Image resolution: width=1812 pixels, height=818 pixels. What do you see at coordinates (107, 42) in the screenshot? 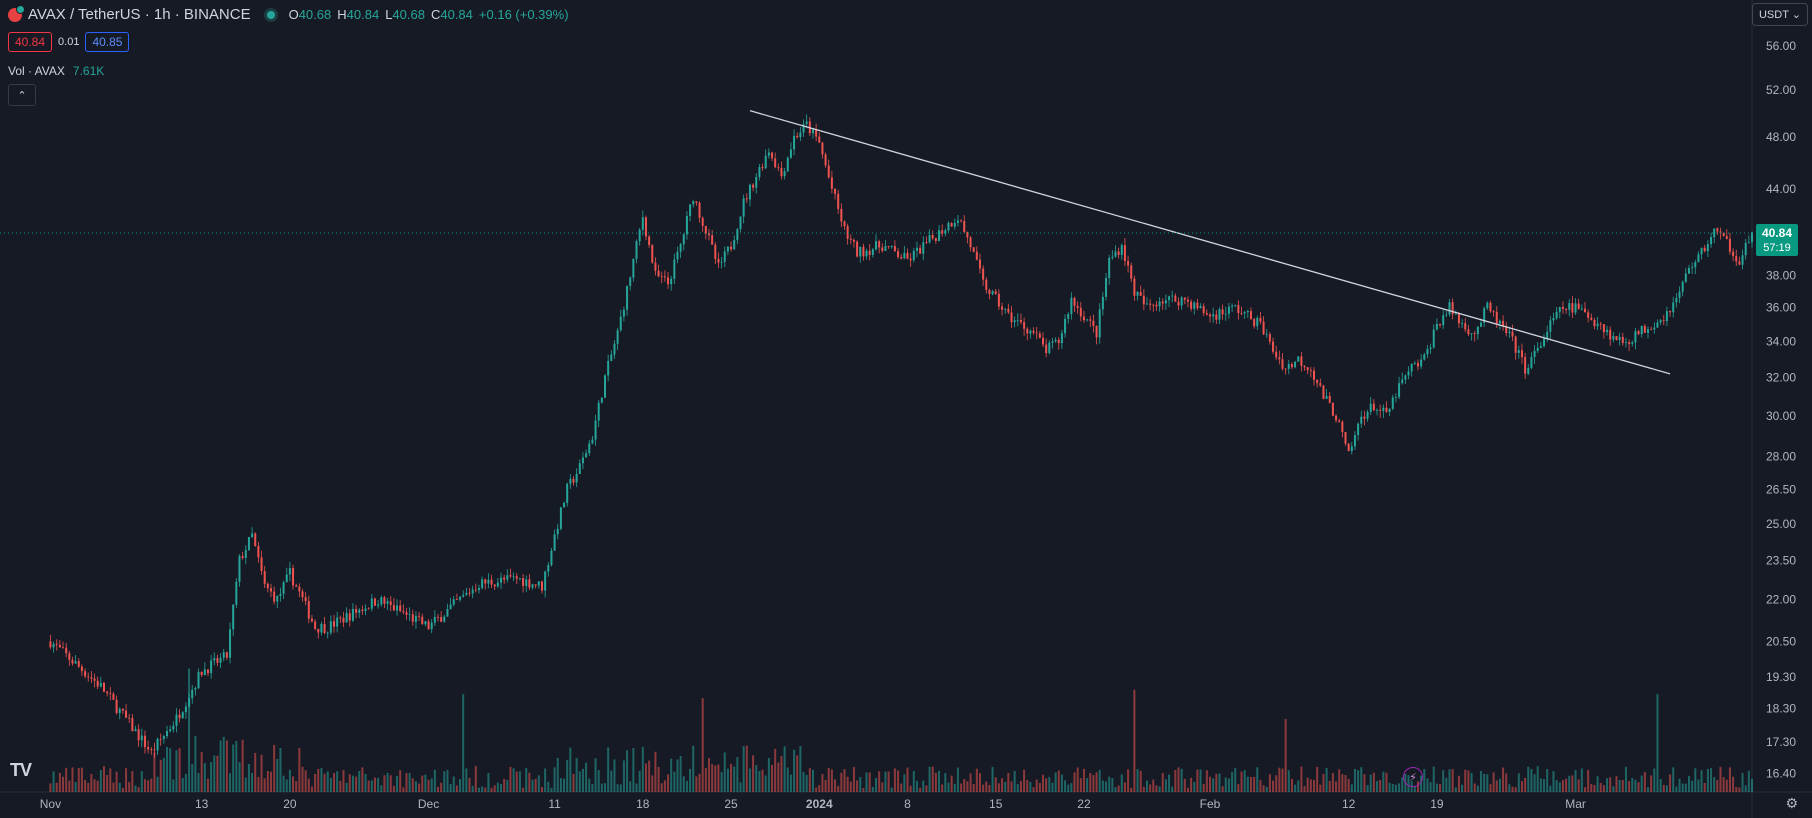
I see `buy-price-button: 40.85` at bounding box center [107, 42].